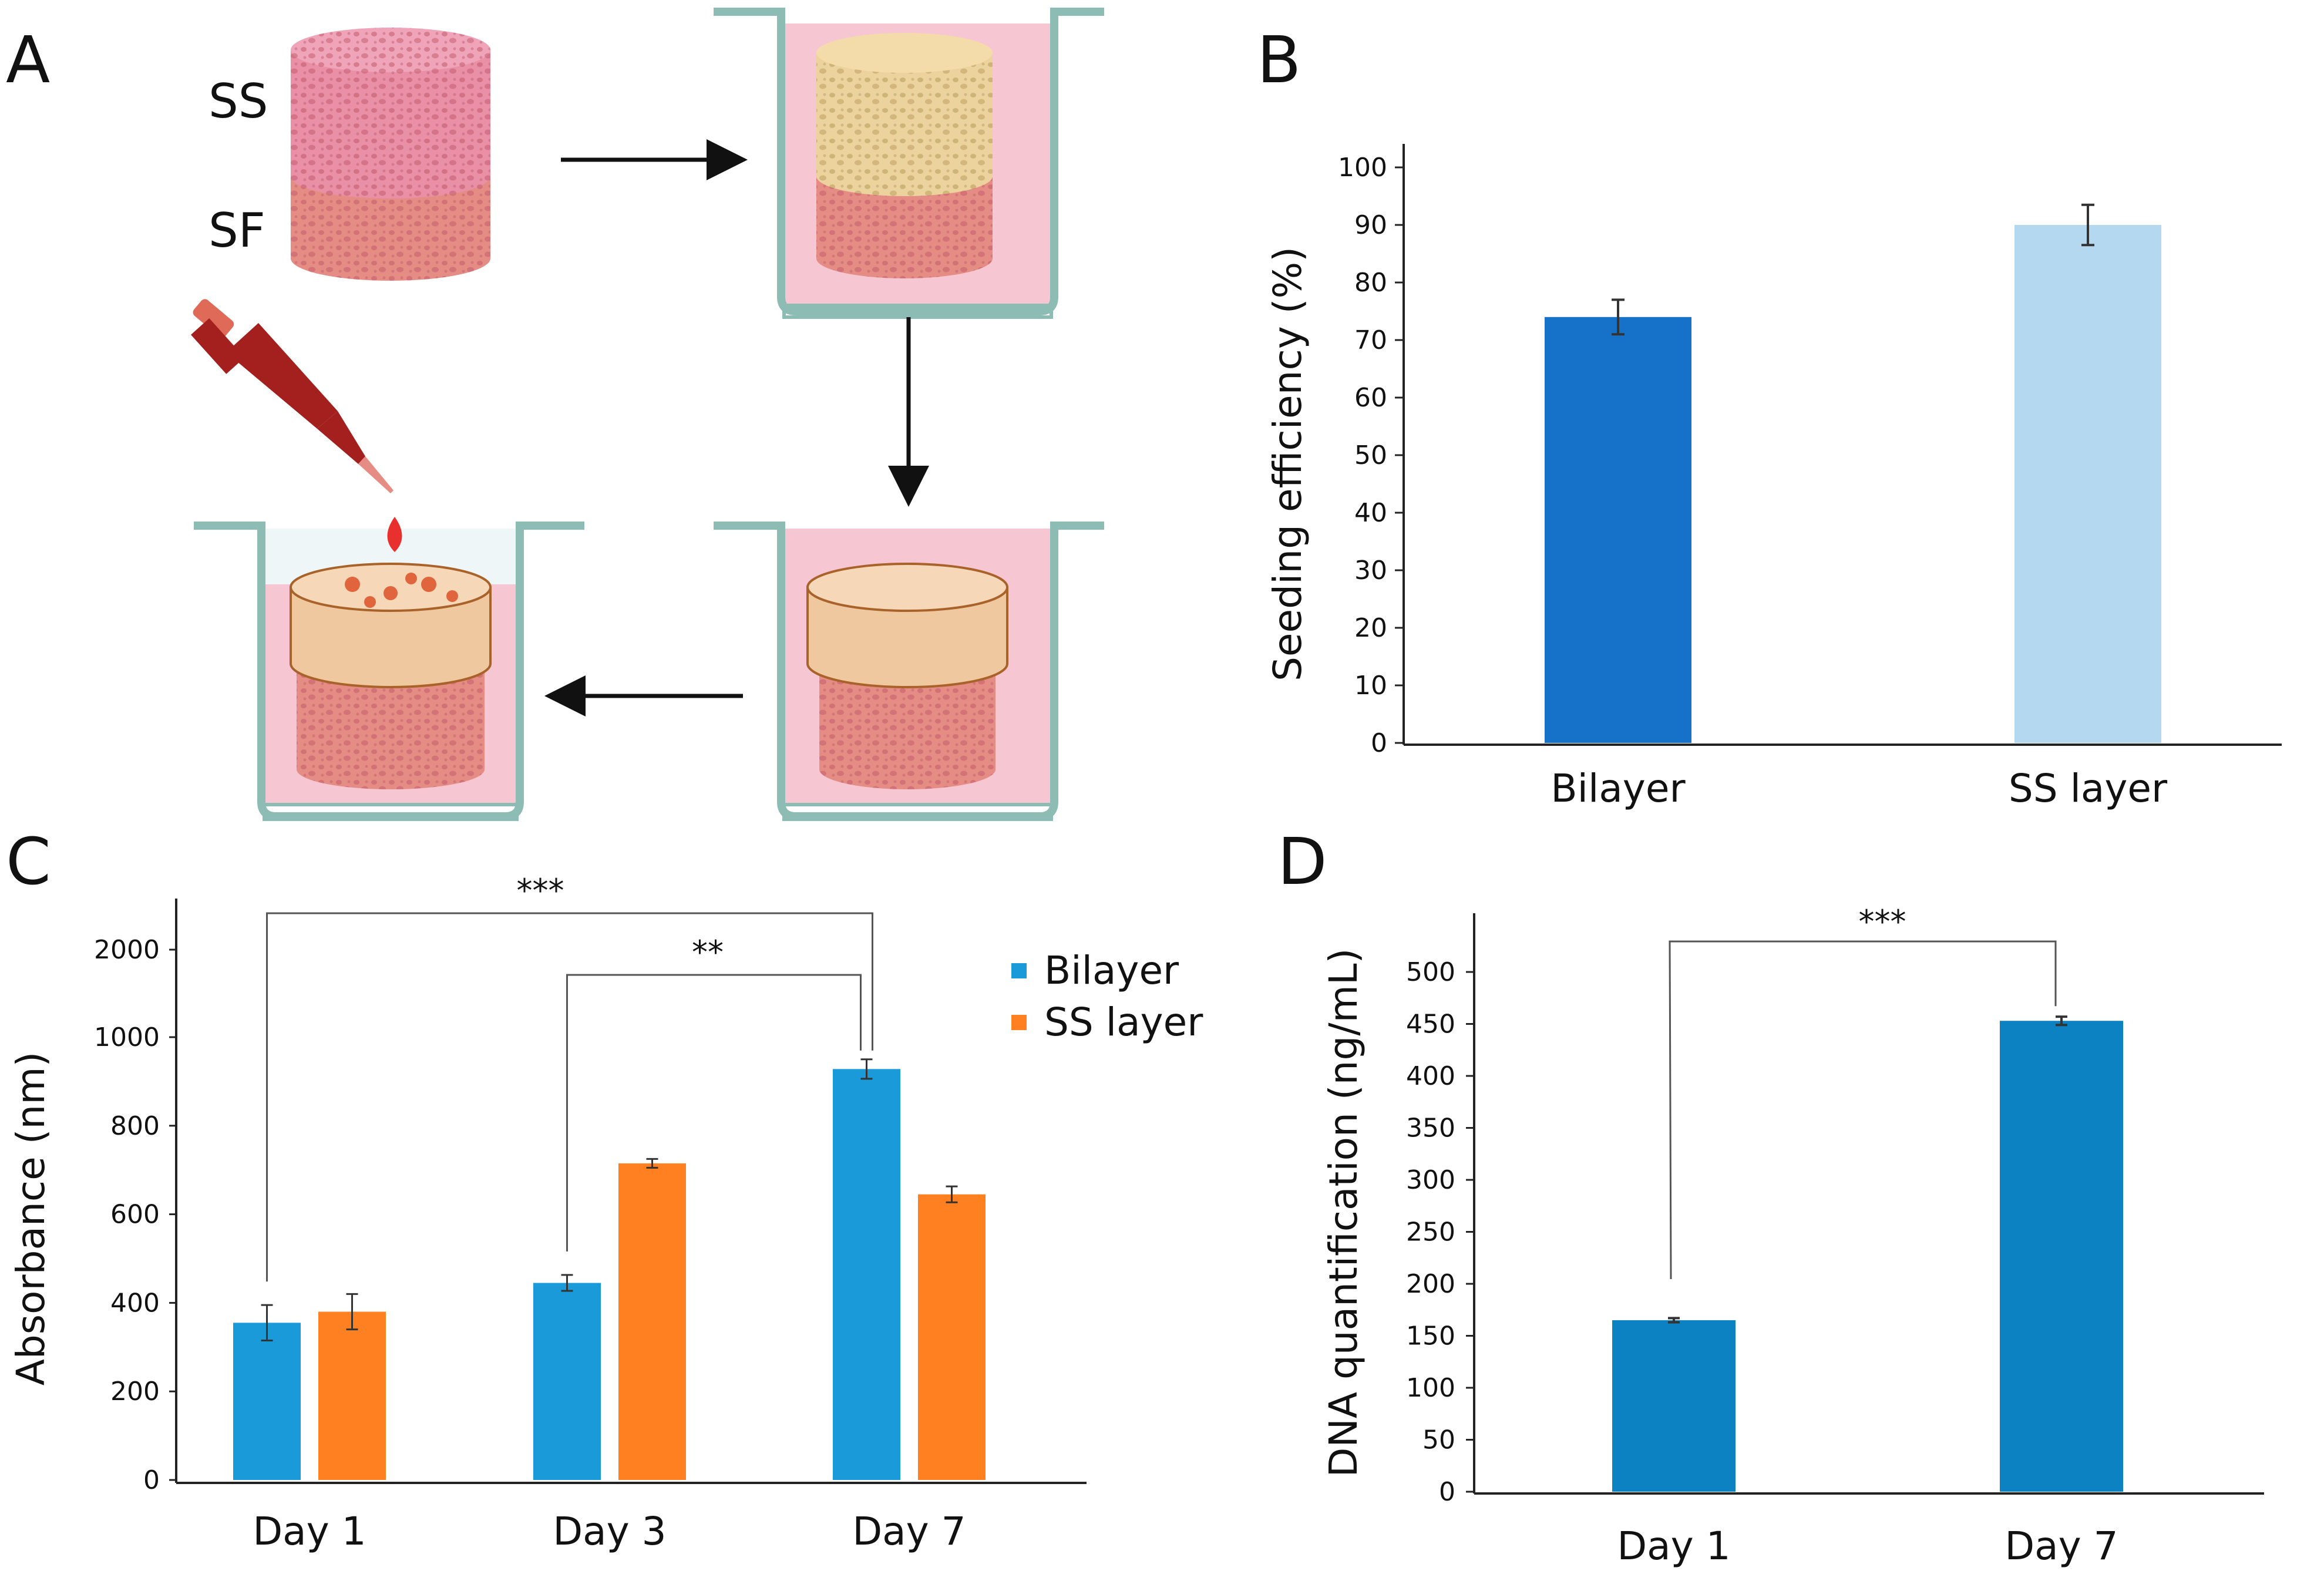 This screenshot has width=2324, height=1571. I want to click on well-hydrogel-on-scaffold, so click(909, 671).